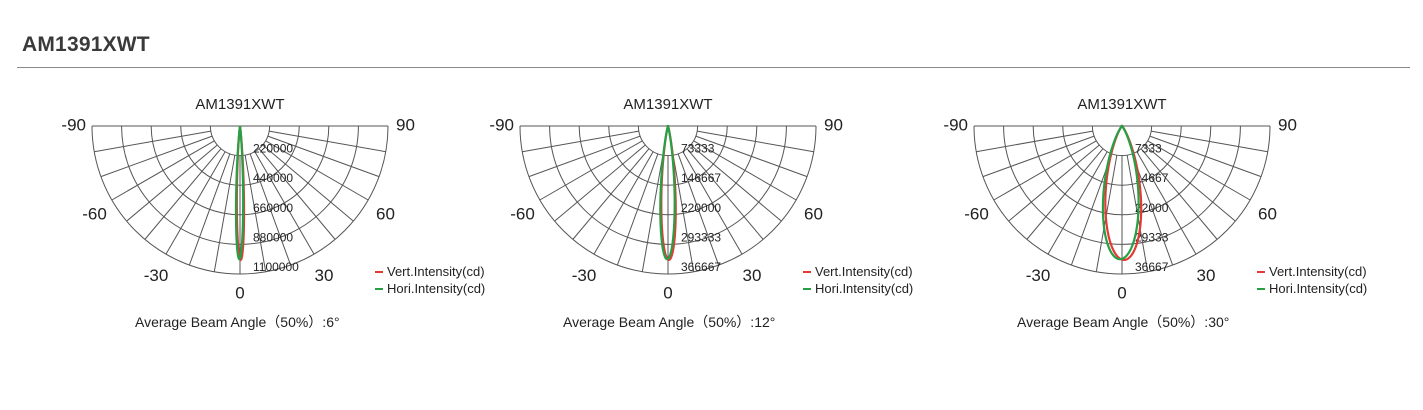  I want to click on beam-angle-caption: Average Beam Angle（50%）:6°, so click(237, 322).